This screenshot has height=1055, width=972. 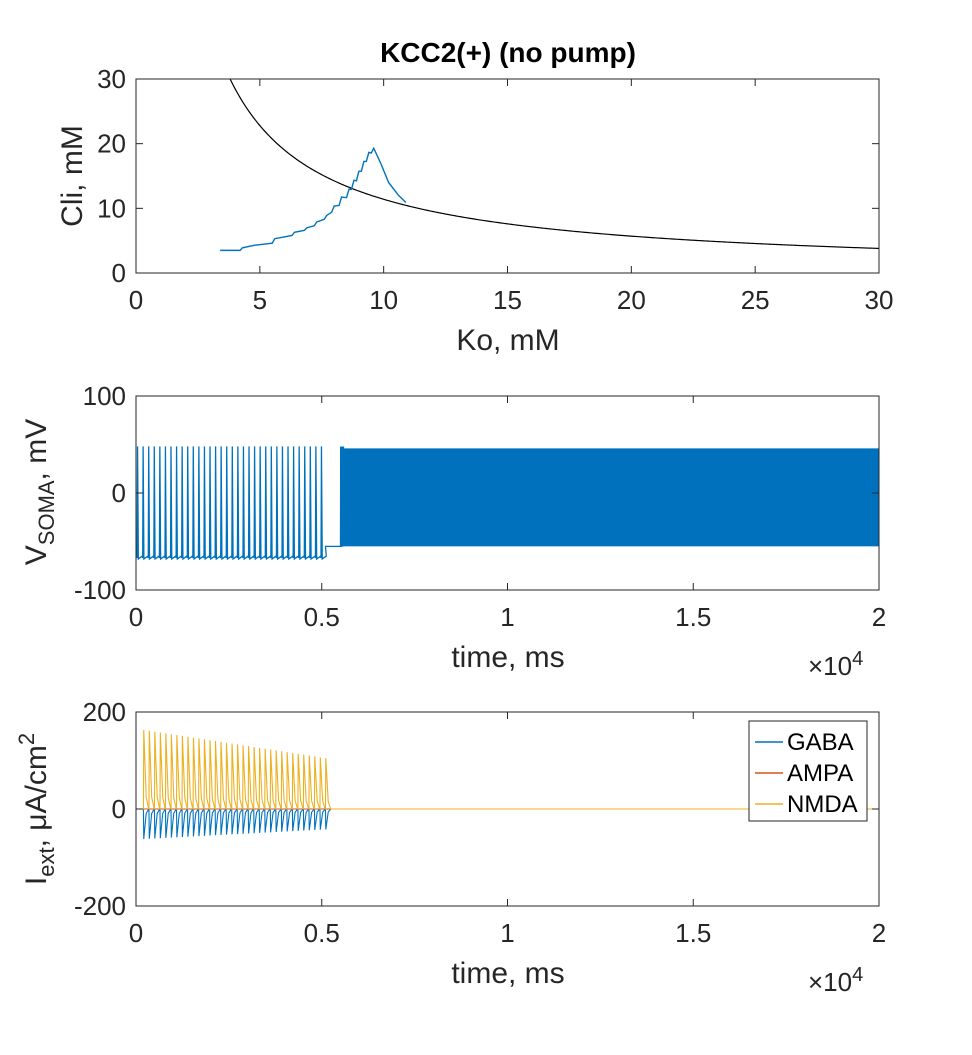 I want to click on panel-1-y-label: Cli, mM, so click(x=72, y=176).